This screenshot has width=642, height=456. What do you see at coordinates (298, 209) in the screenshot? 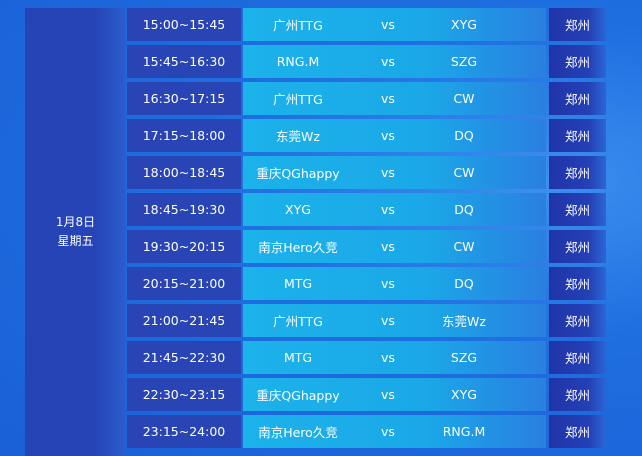
I see `team-1: XYG` at bounding box center [298, 209].